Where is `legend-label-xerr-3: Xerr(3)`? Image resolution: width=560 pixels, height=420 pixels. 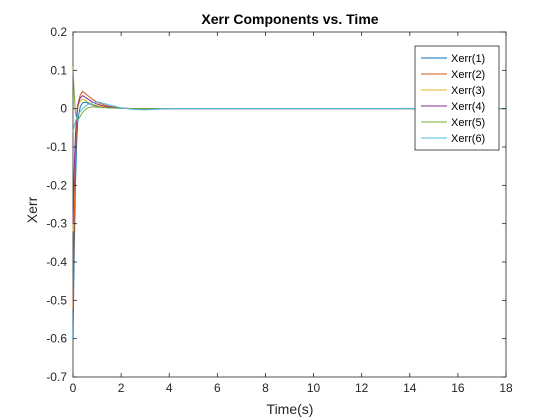
legend-label-xerr-3: Xerr(3) is located at coordinates (468, 91).